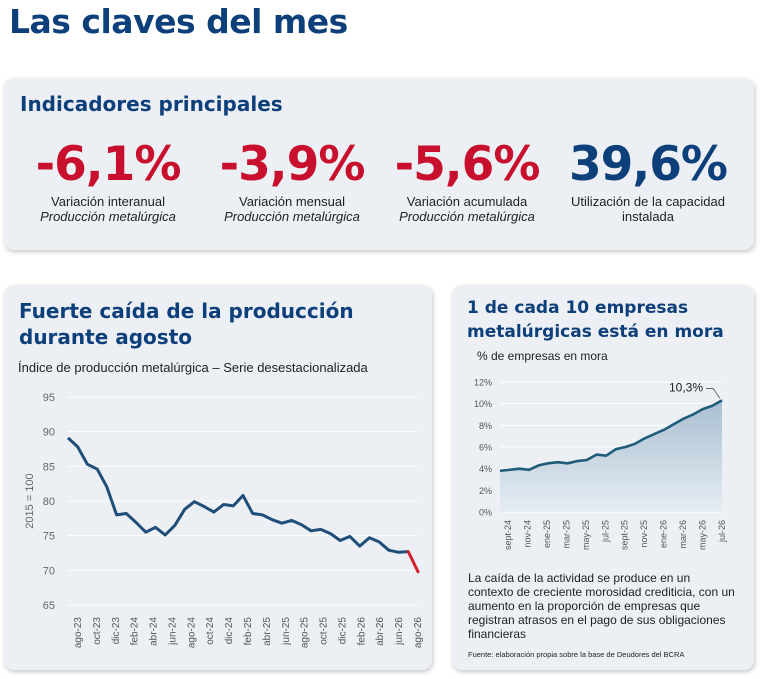 The image size is (767, 679). What do you see at coordinates (49, 502) in the screenshot?
I see `y-tick-label: 80` at bounding box center [49, 502].